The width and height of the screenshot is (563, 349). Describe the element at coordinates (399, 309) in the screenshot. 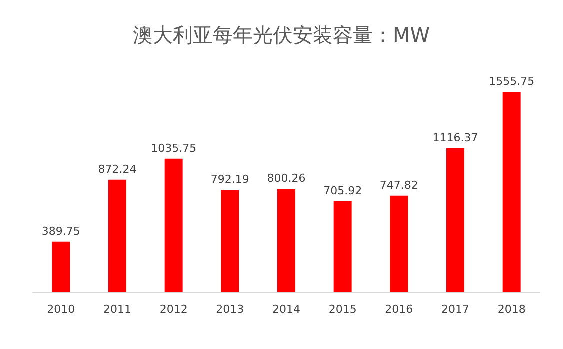

I see `x-tick-label: 2016` at that location.